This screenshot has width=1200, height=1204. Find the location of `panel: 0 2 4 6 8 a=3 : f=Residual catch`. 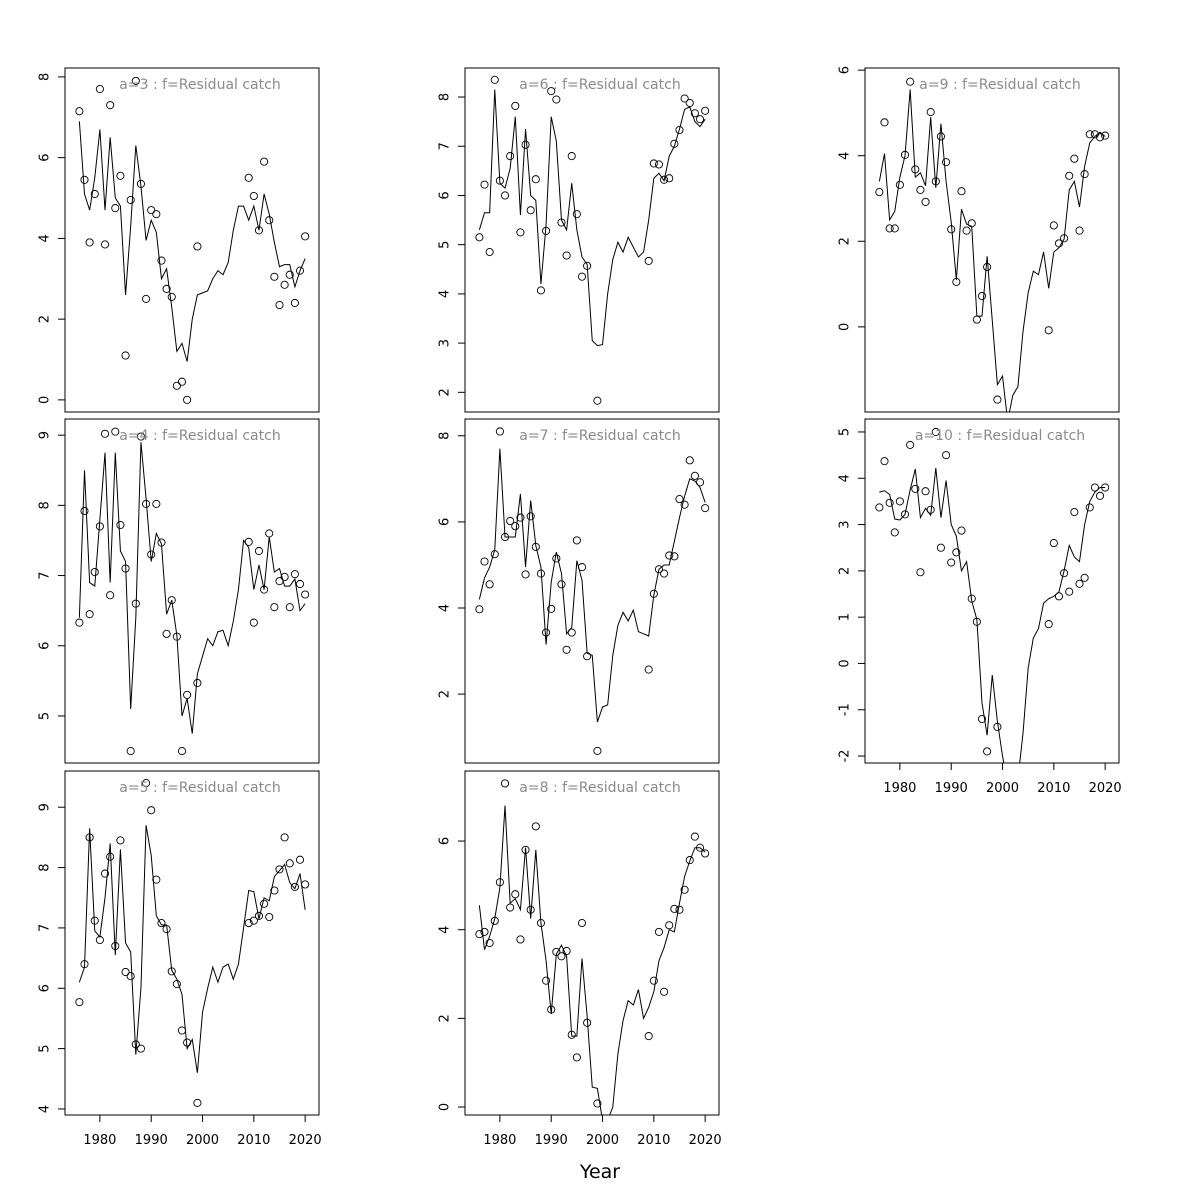

panel: 0 2 4 6 8 a=3 : f=Residual catch is located at coordinates (179, 240).